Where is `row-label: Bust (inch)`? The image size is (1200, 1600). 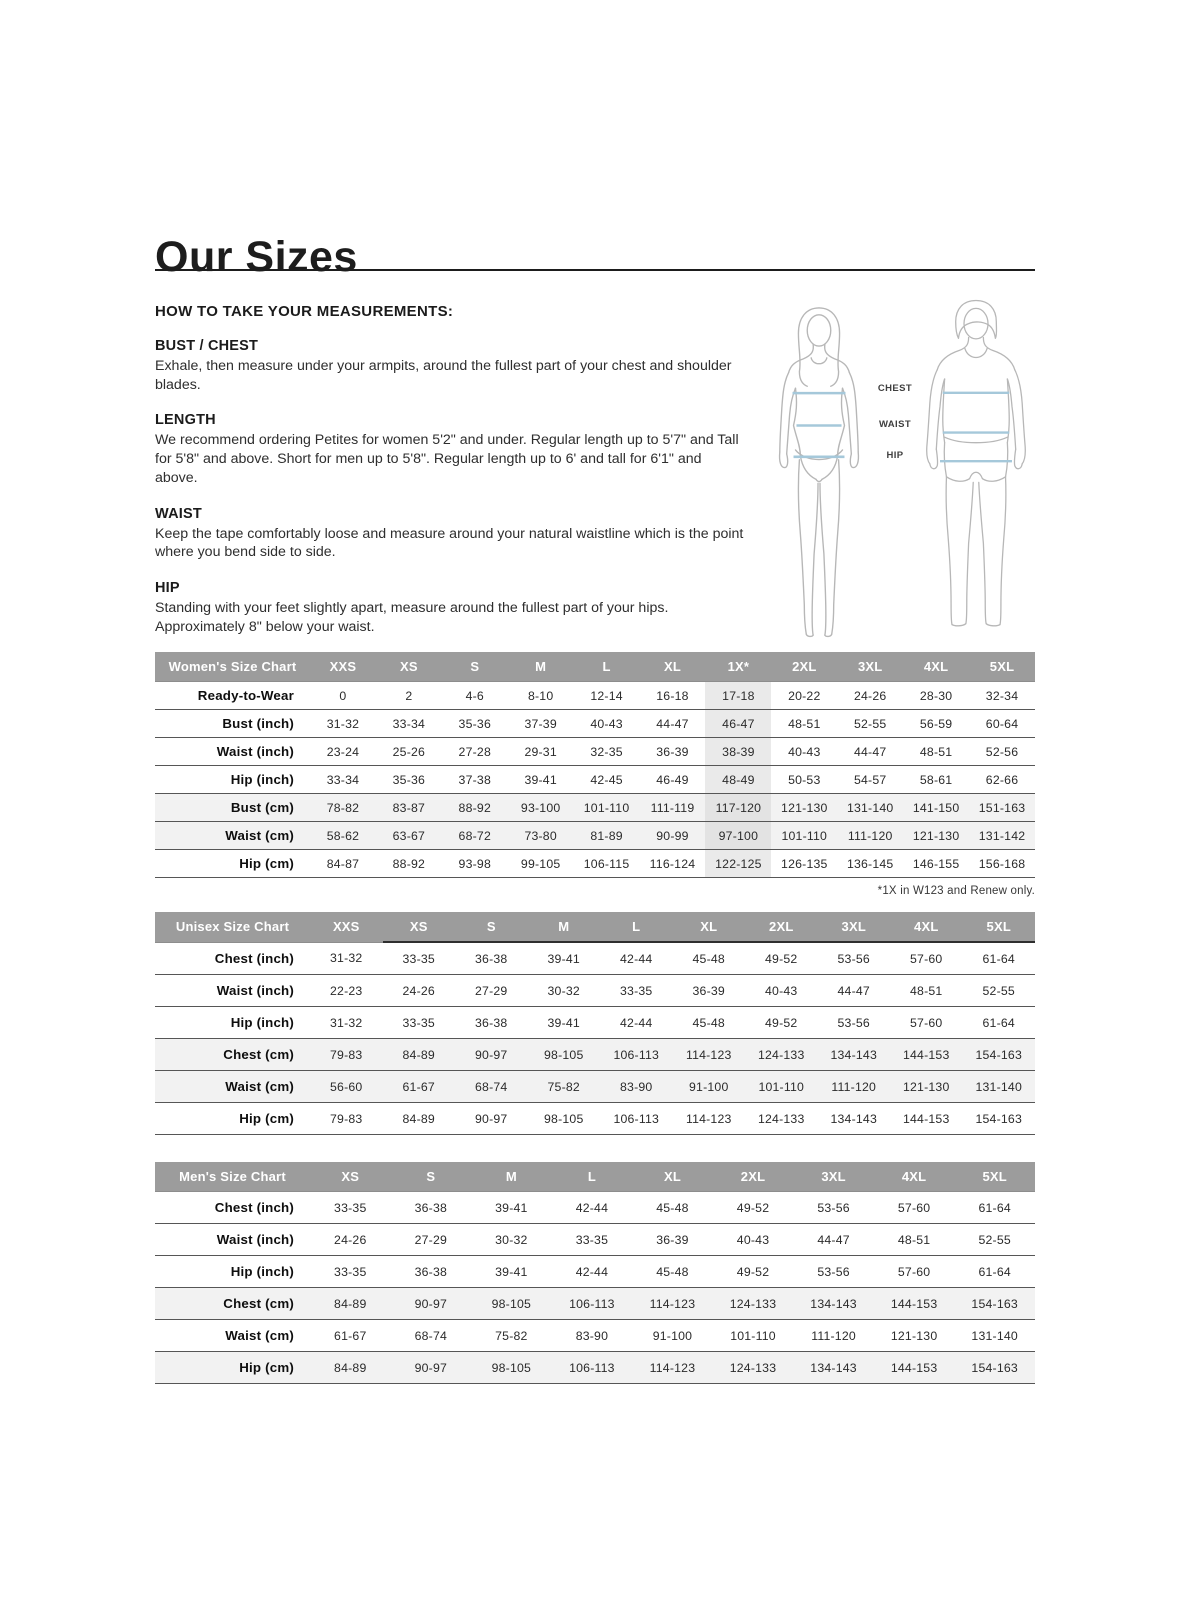
row-label: Bust (inch) is located at coordinates (232, 723).